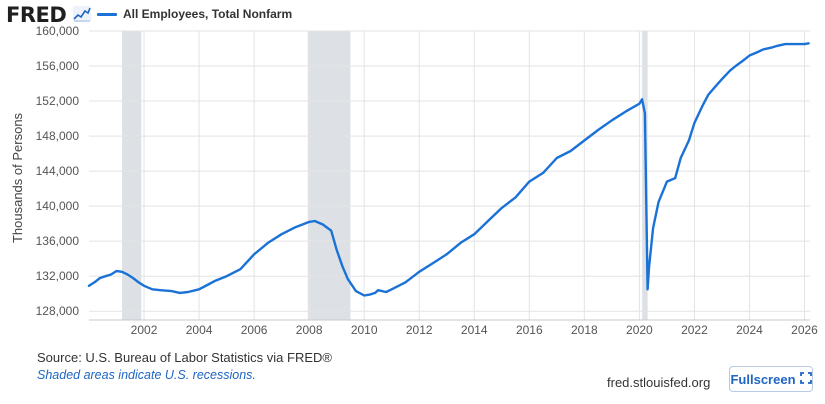 This screenshot has height=404, width=825. What do you see at coordinates (144, 330) in the screenshot?
I see `x-tick-label: 2002` at bounding box center [144, 330].